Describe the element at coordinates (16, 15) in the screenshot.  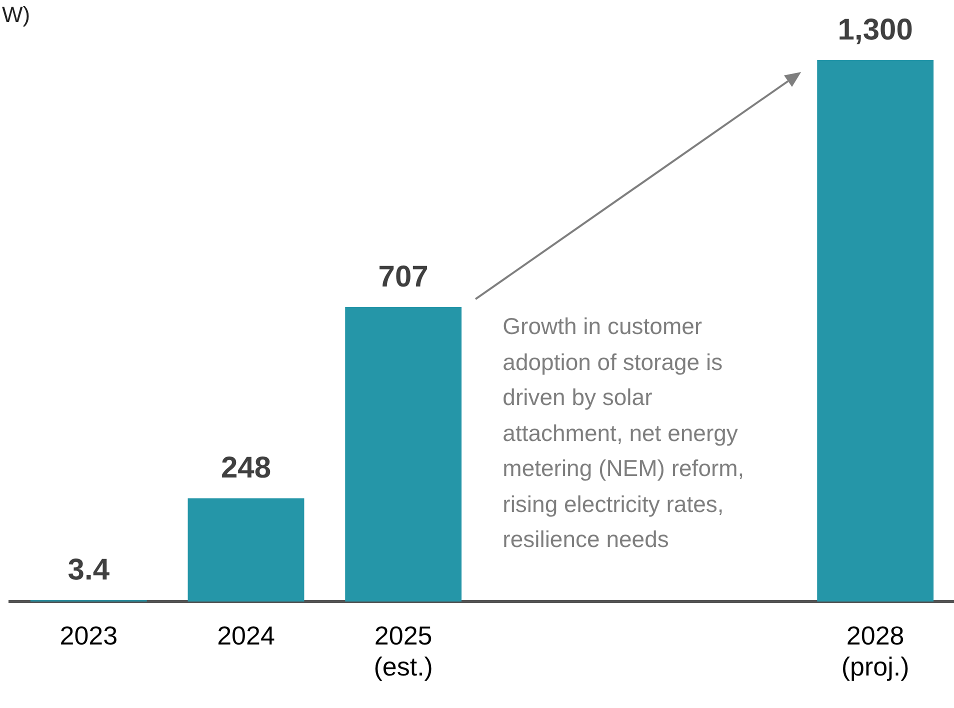
I see `chart-title: W)` at that location.